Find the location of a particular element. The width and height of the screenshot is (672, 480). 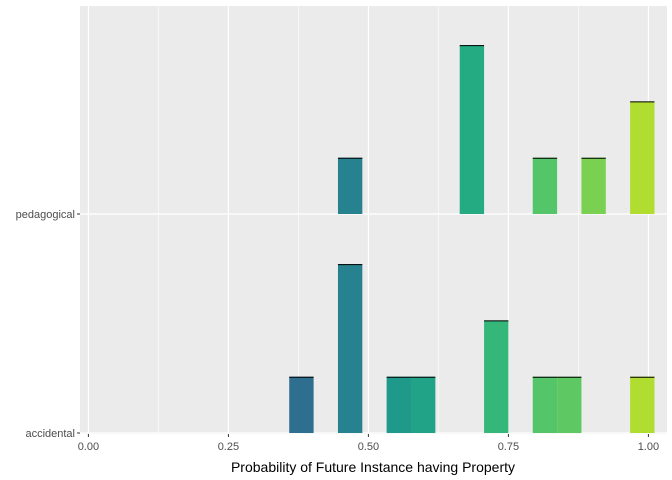

x-tick-label: 1.00 is located at coordinates (648, 447).